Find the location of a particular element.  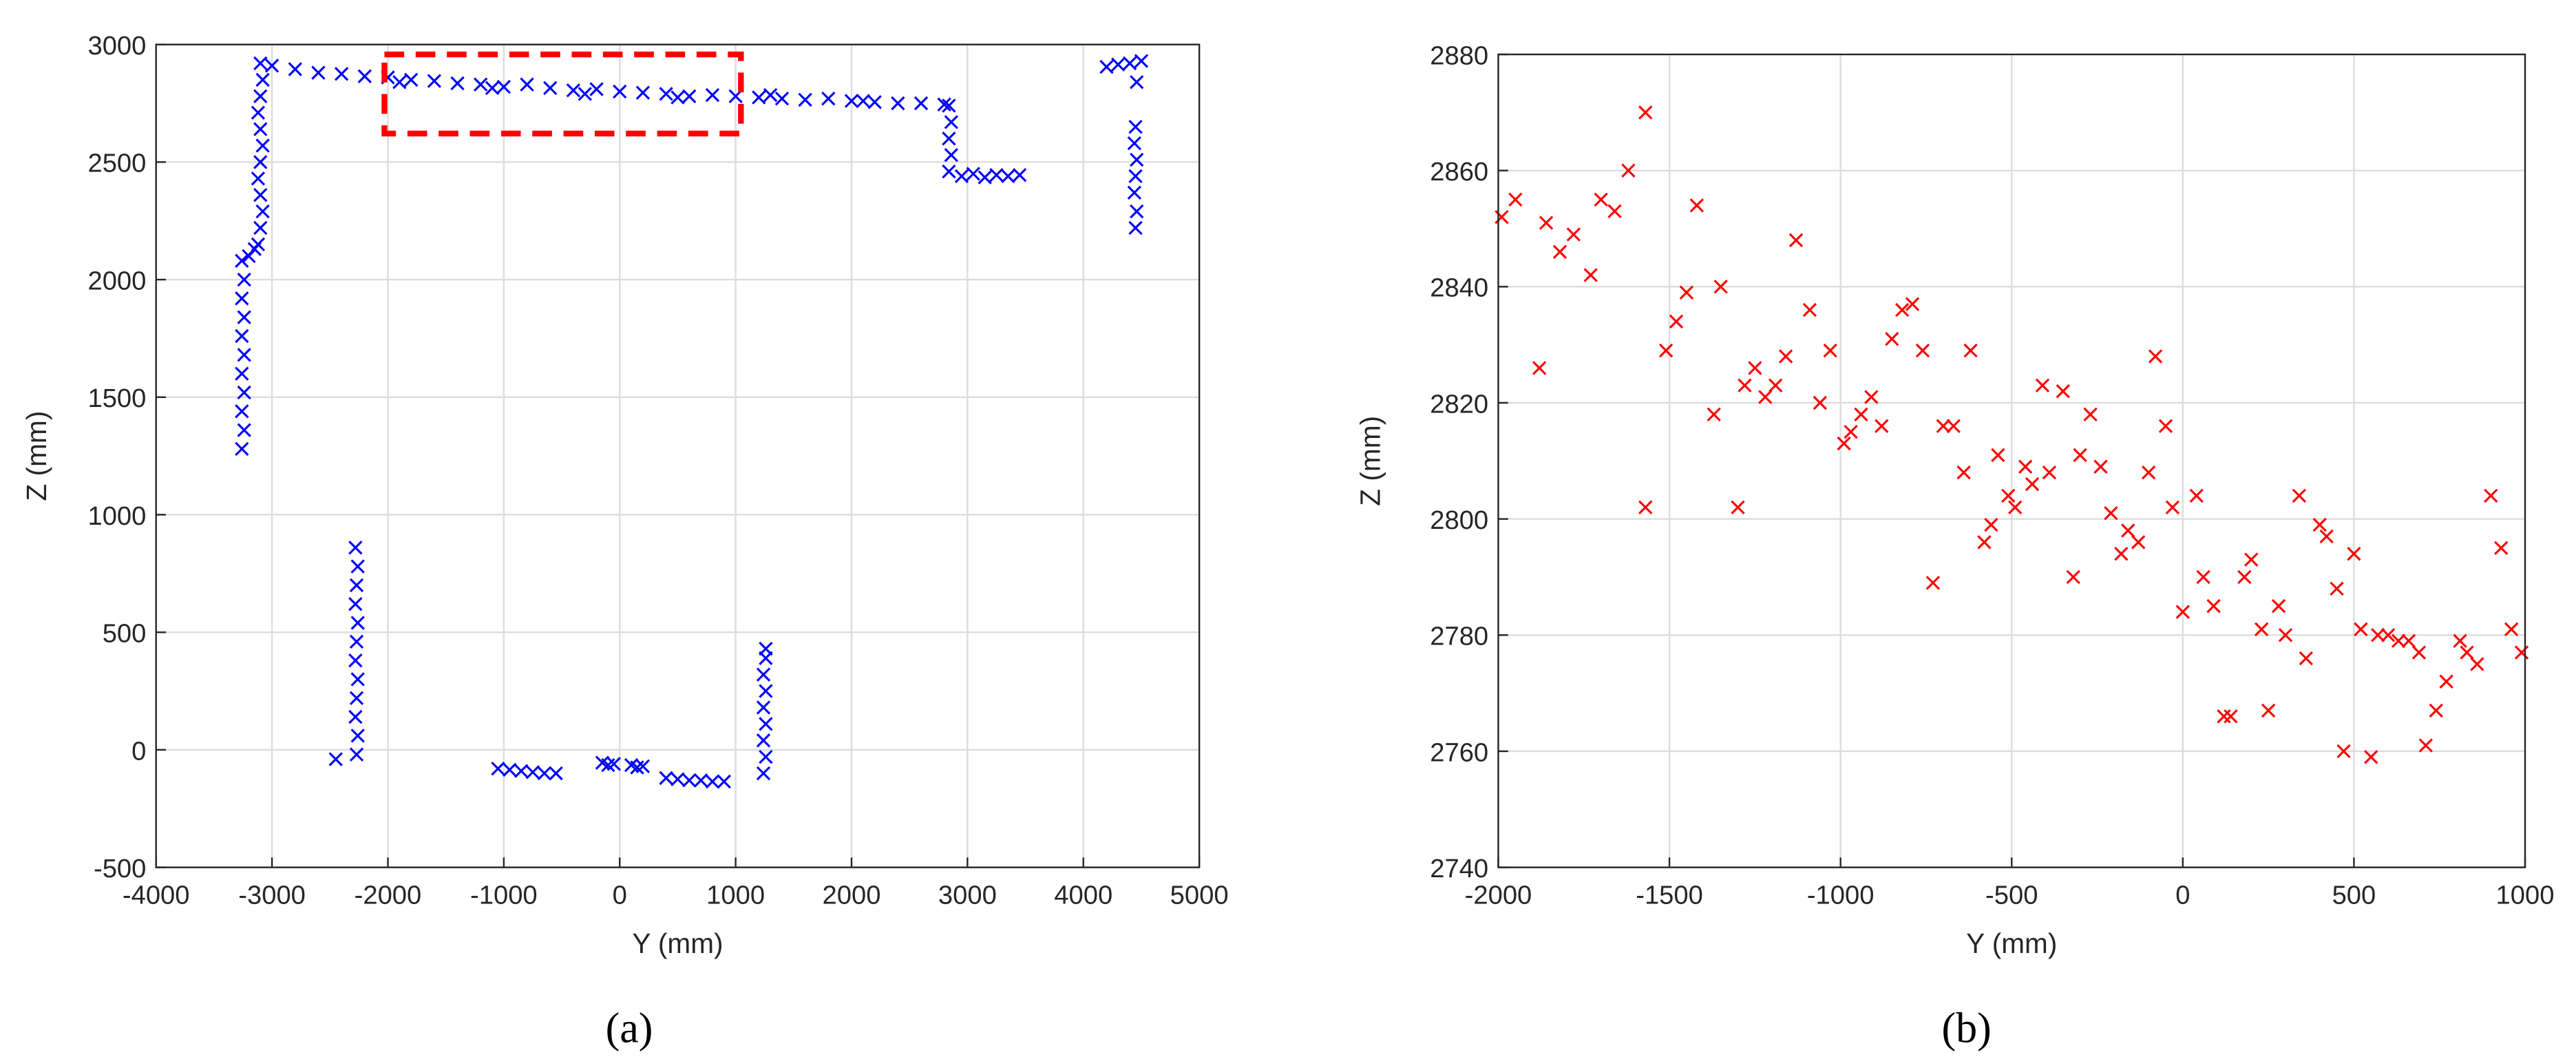

y-tick-label: 2740 is located at coordinates (1459, 868).